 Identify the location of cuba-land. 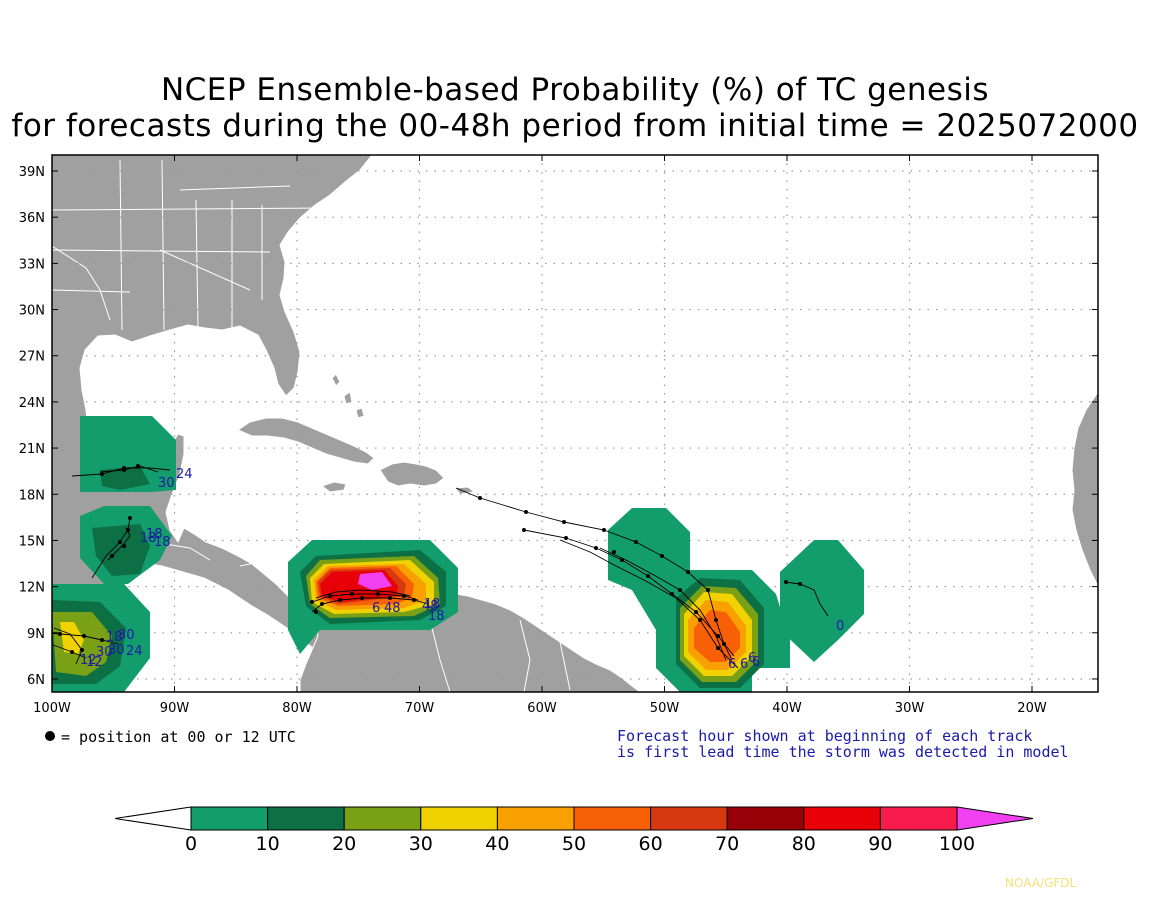
(305, 441).